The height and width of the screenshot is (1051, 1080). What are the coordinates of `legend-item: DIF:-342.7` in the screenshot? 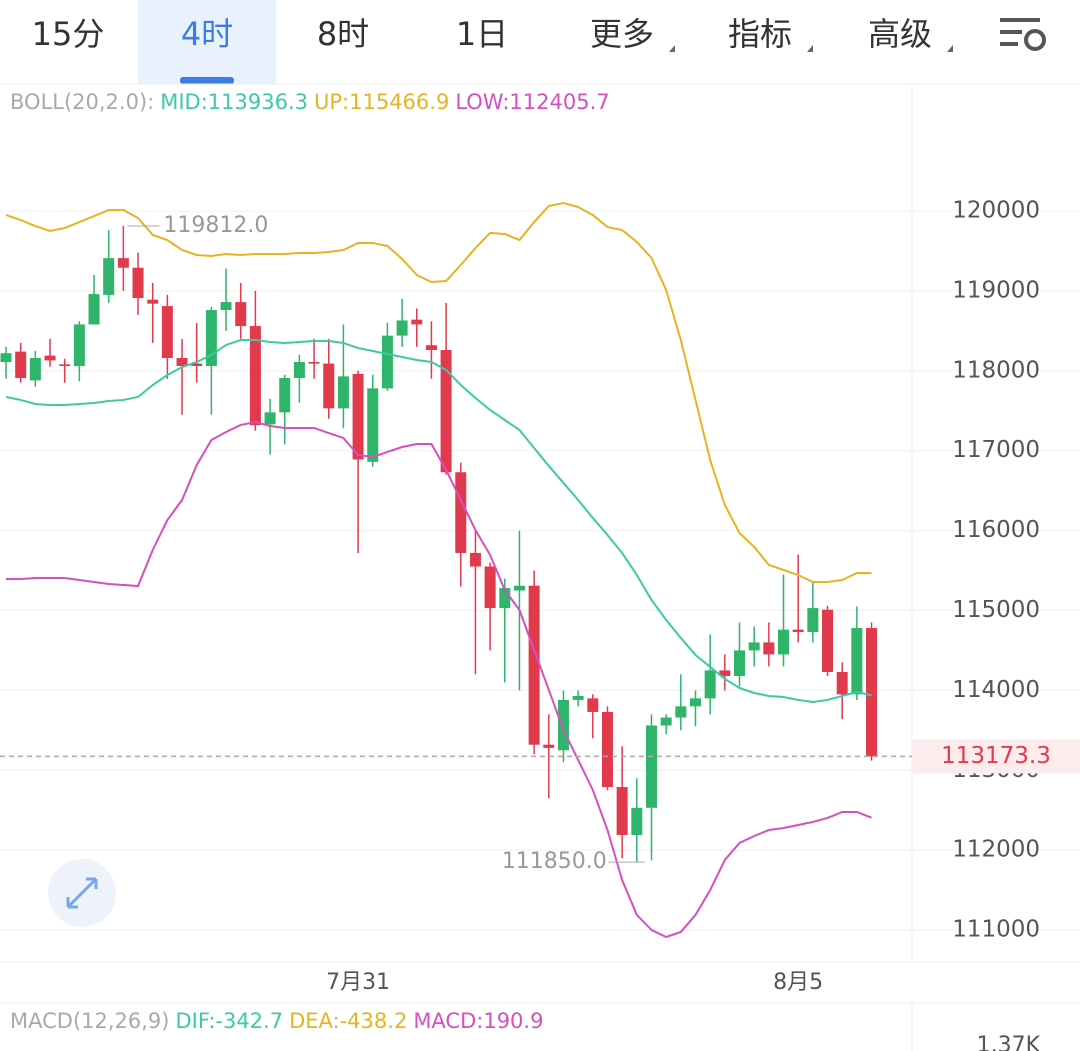 It's located at (229, 1021).